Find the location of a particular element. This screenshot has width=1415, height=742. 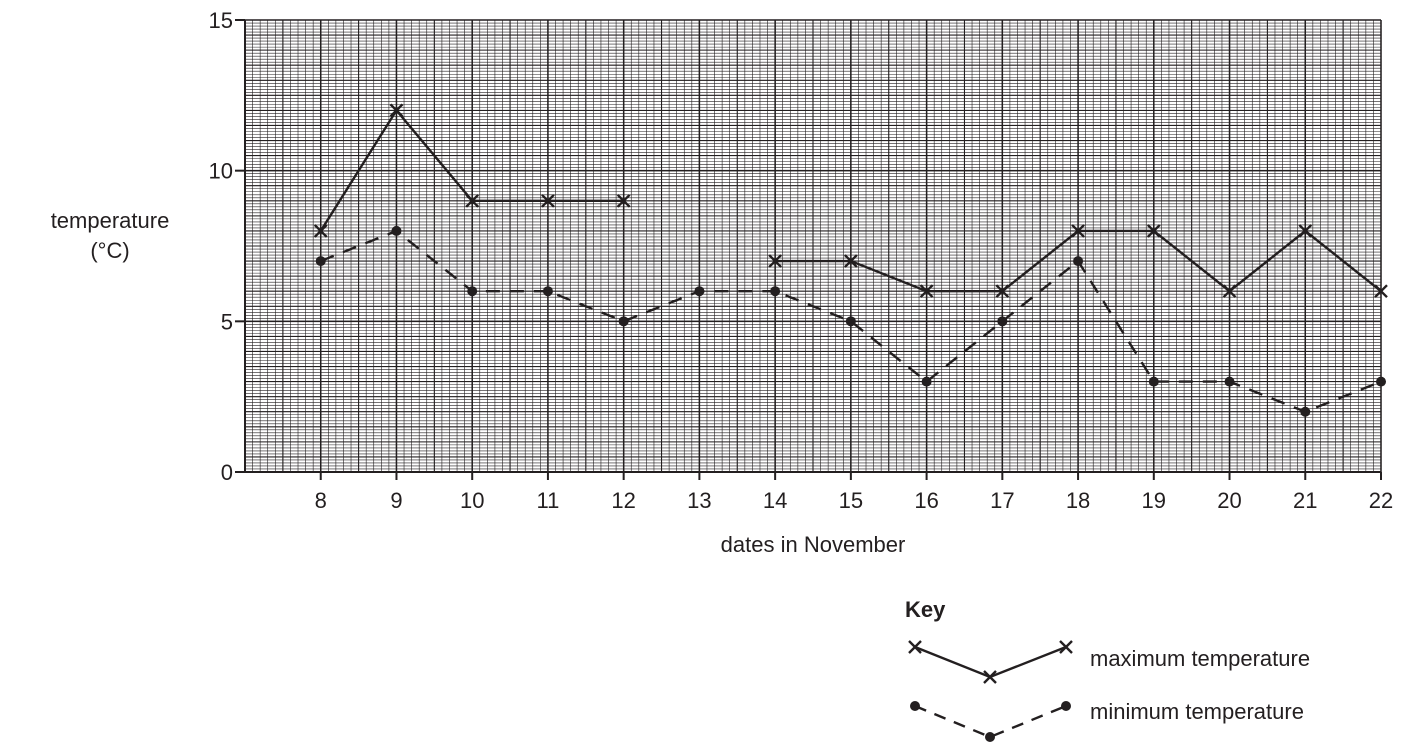

x-tick-label: 11 is located at coordinates (548, 500).